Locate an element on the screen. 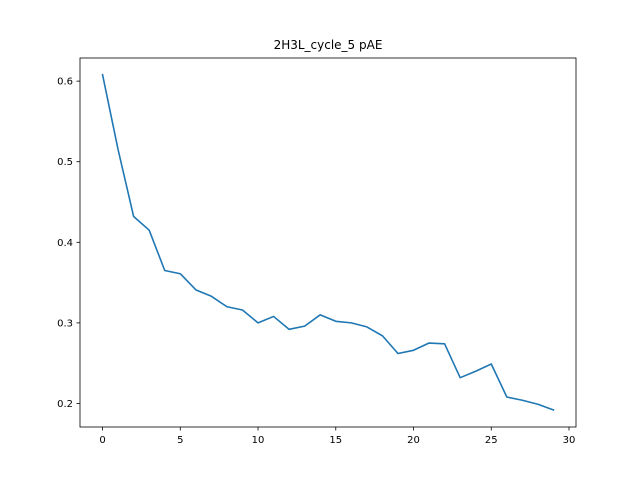 Image resolution: width=640 pixels, height=480 pixels. y-tick-label: 0.5 is located at coordinates (65, 162).